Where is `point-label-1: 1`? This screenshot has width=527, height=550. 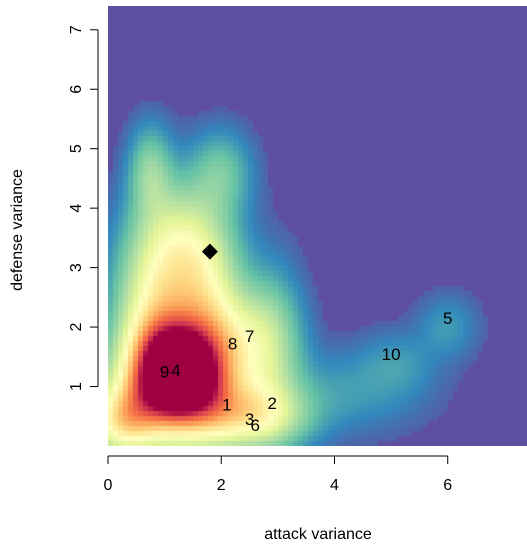 point-label-1: 1 is located at coordinates (226, 404).